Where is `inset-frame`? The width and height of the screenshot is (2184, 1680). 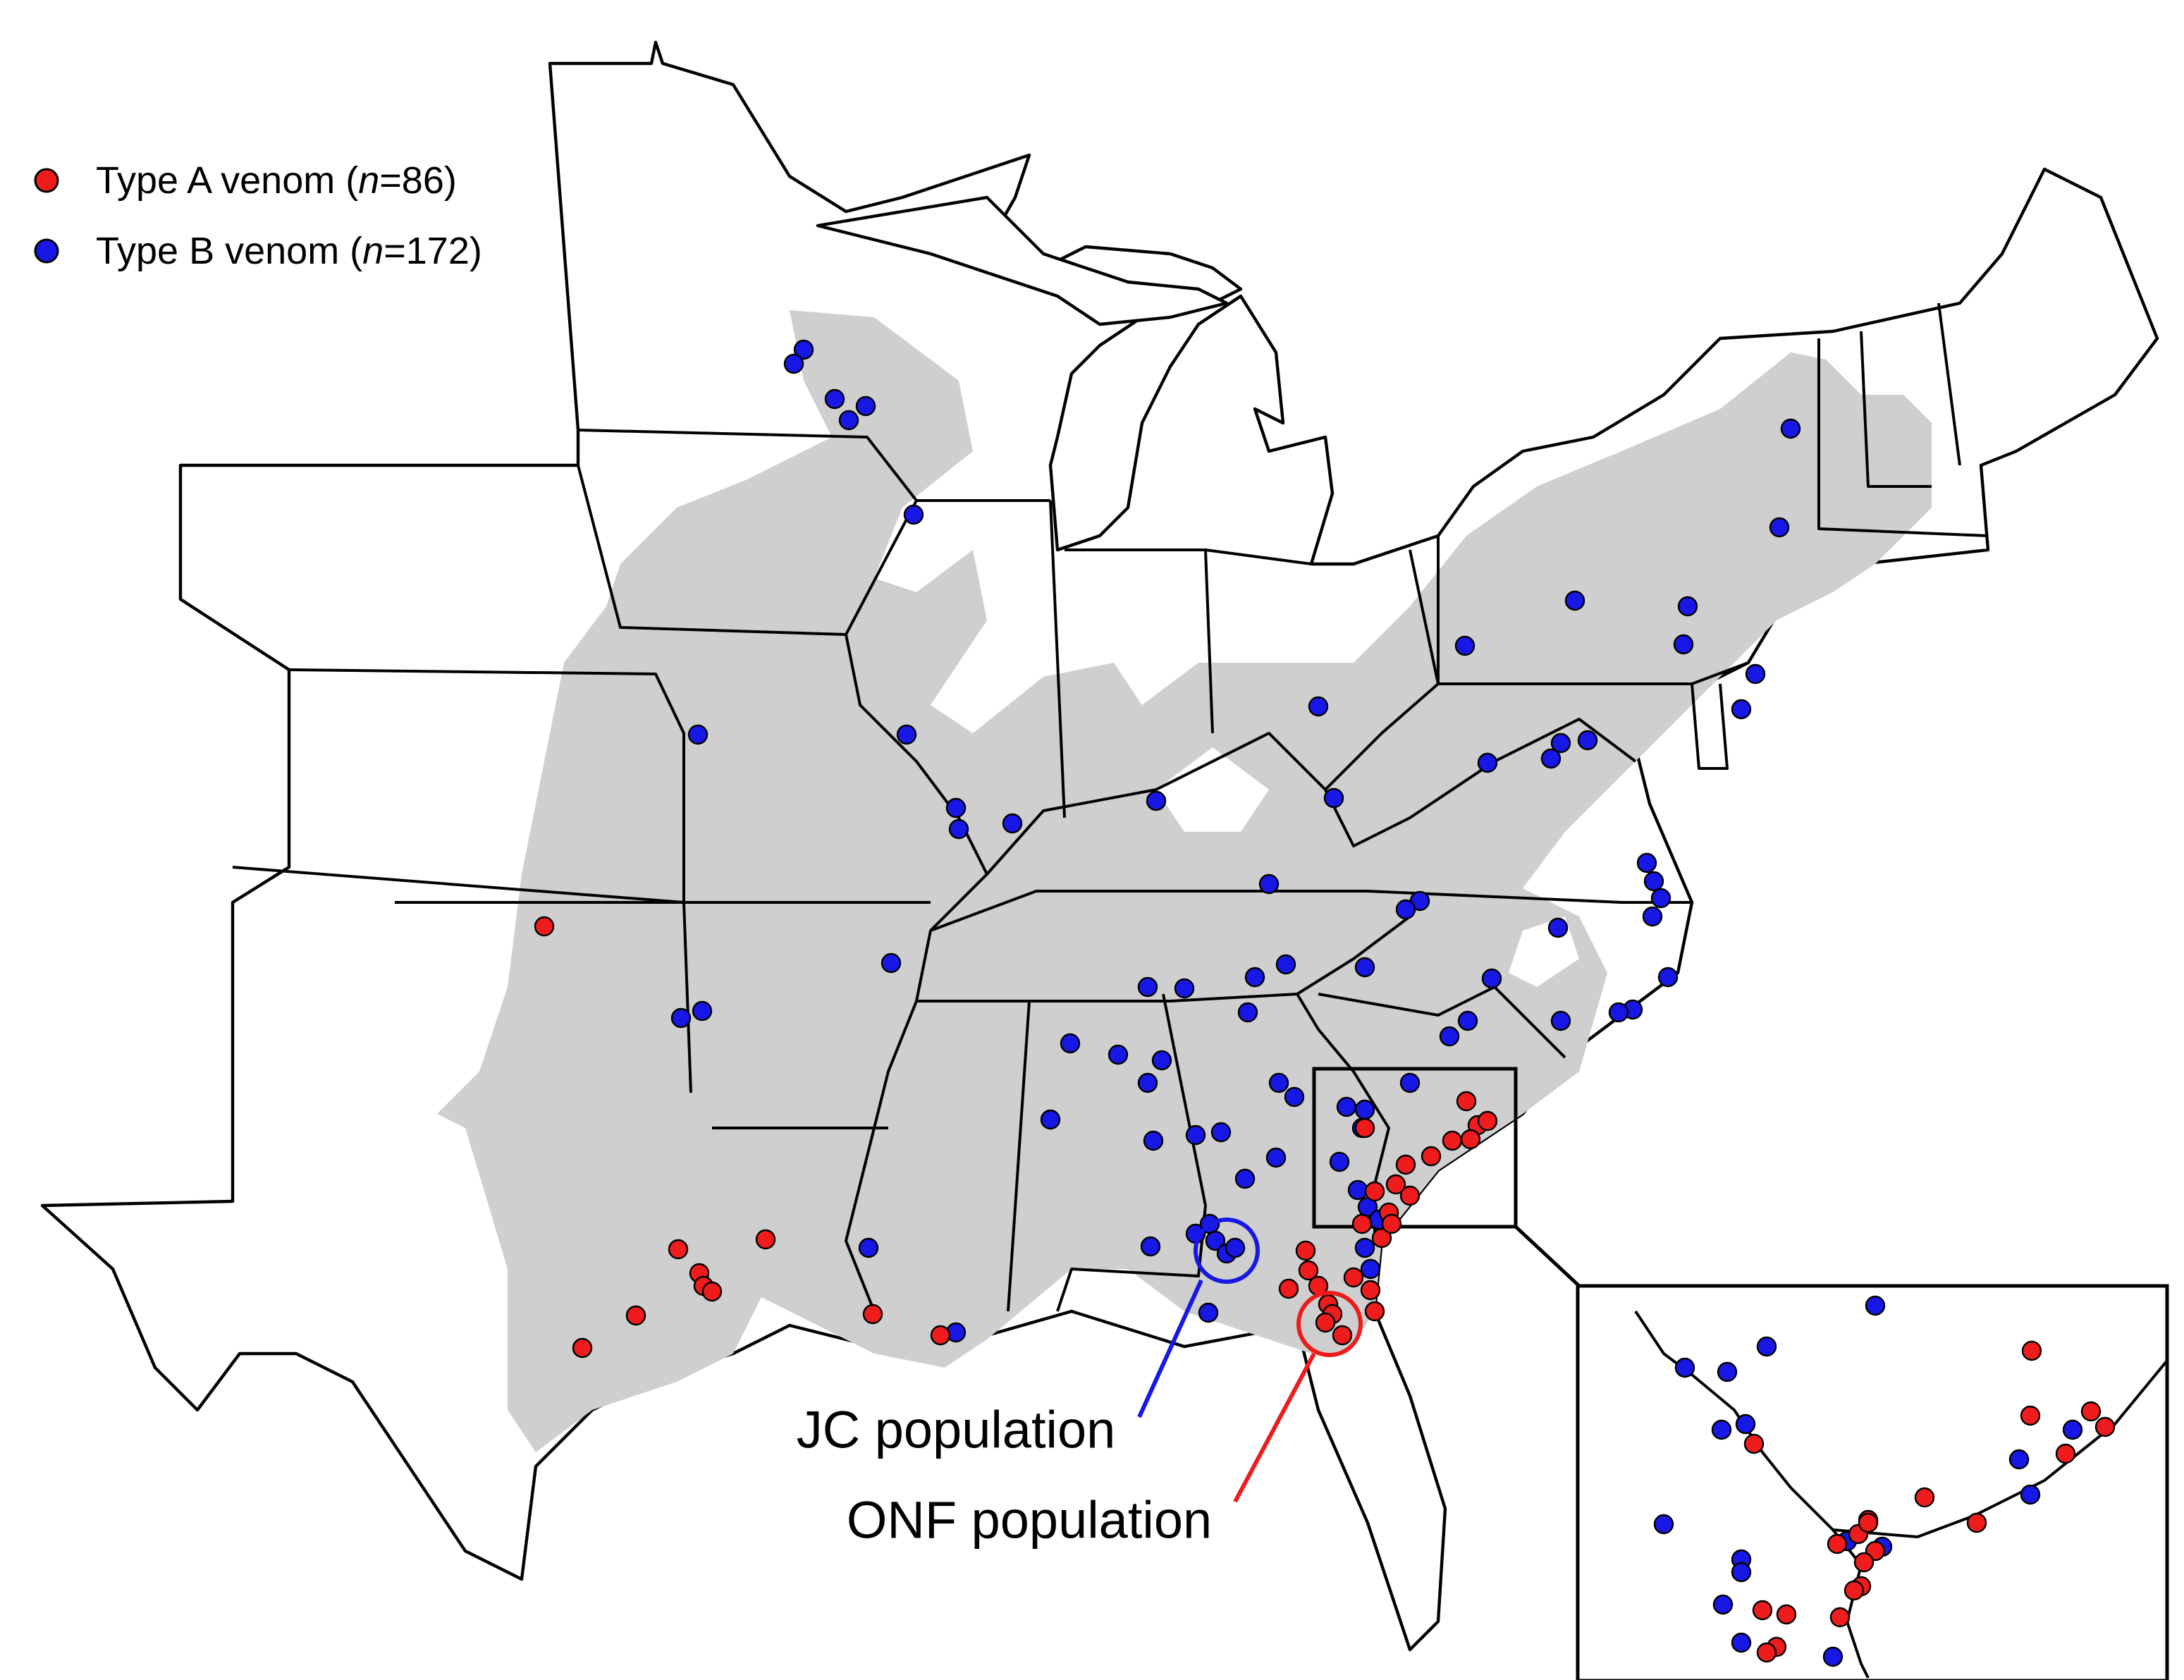
inset-frame is located at coordinates (1873, 1482).